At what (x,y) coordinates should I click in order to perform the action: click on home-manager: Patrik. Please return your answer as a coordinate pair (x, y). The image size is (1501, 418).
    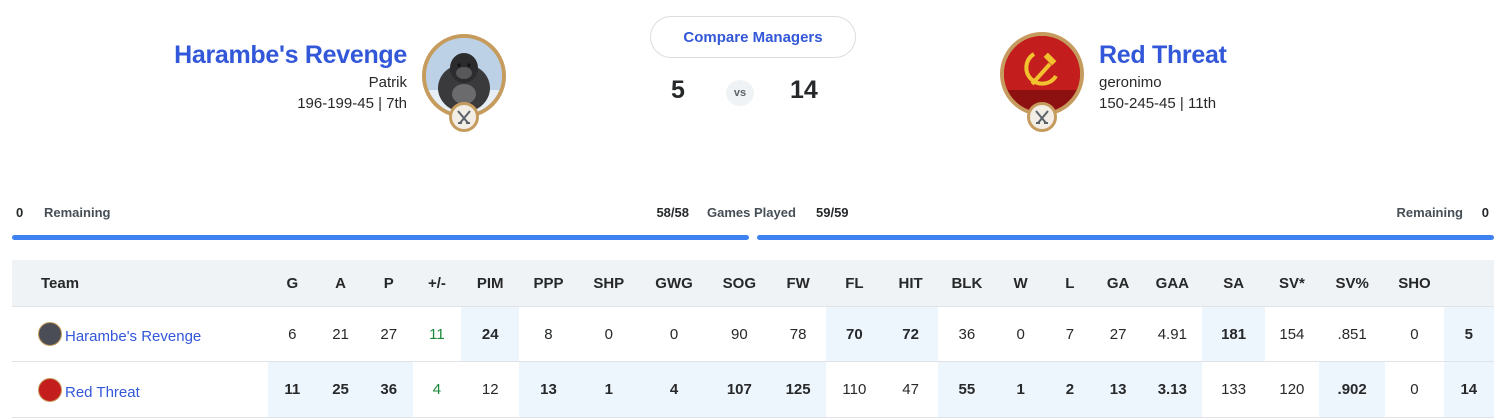
    Looking at the image, I should click on (387, 82).